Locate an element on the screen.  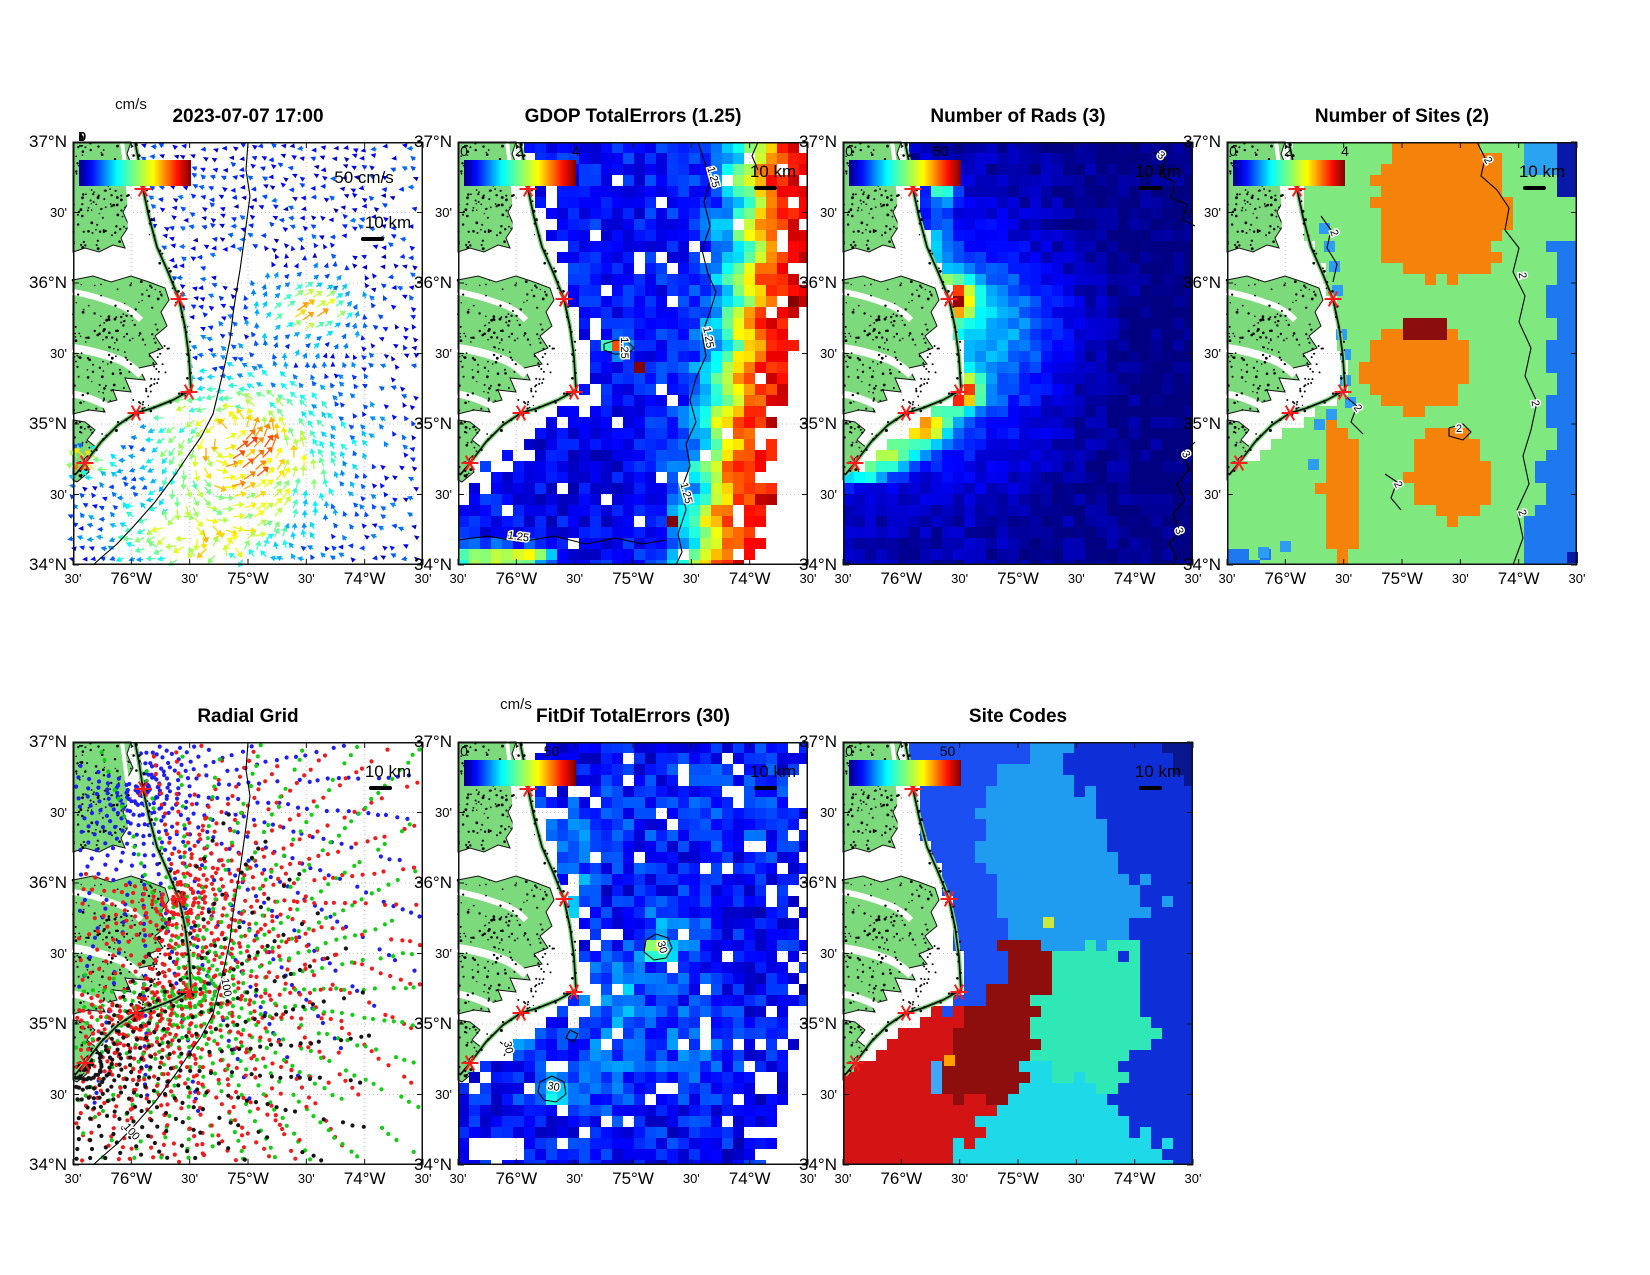
scale-bar is located at coordinates (765, 188).